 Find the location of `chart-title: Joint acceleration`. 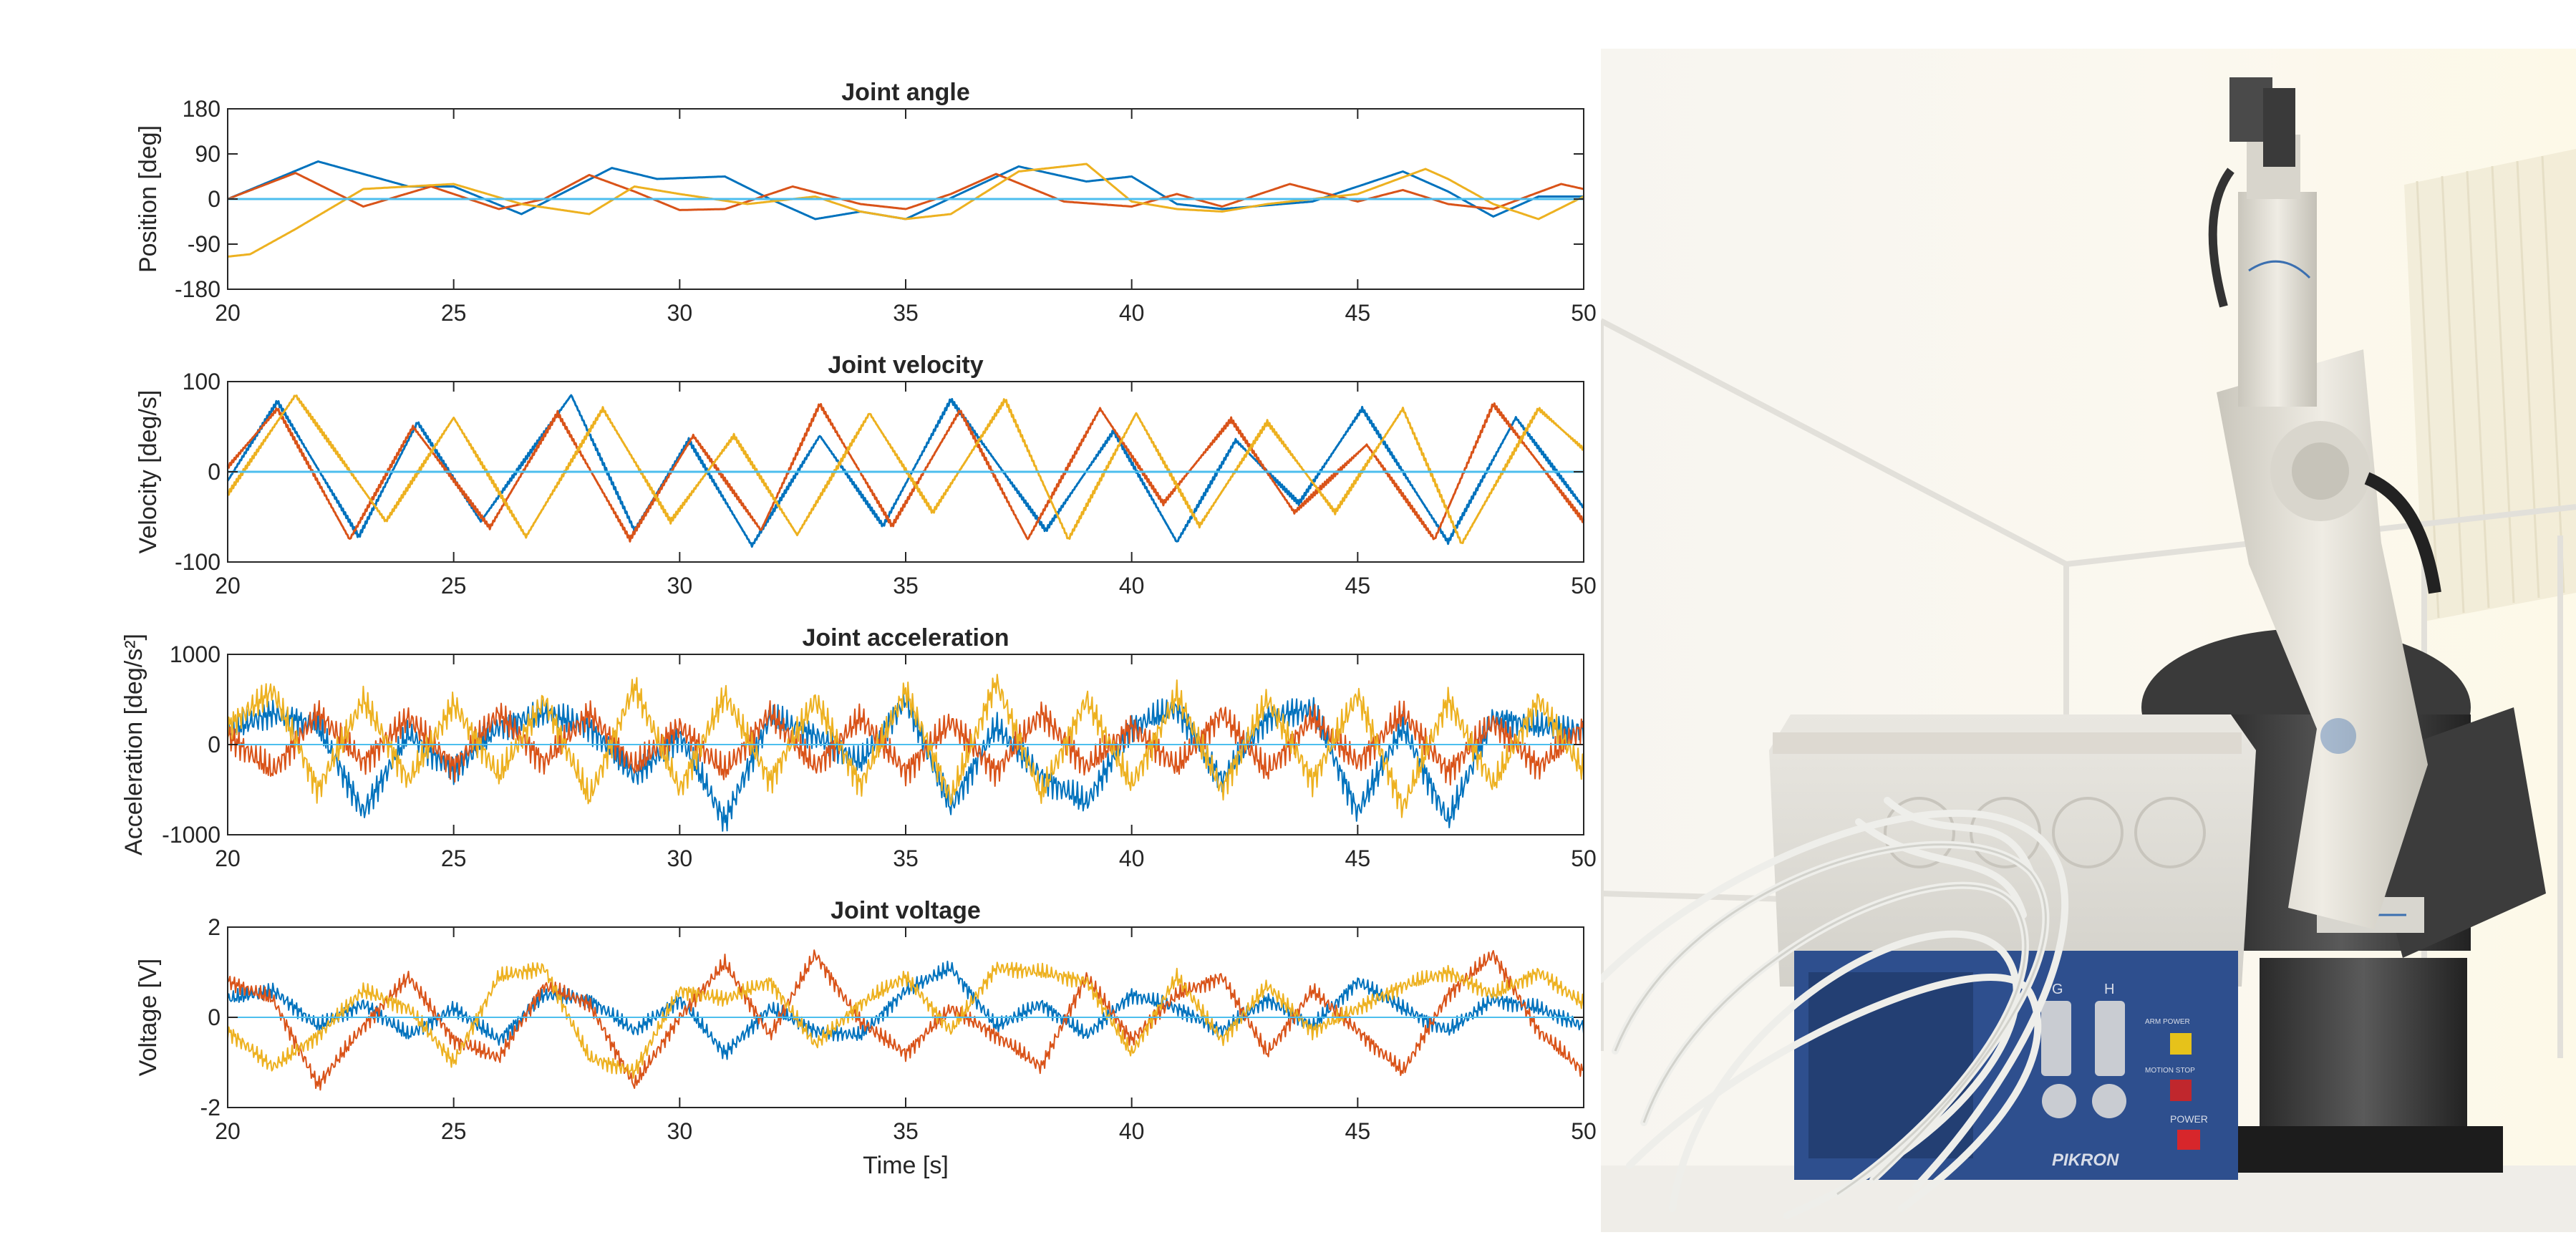

chart-title: Joint acceleration is located at coordinates (906, 637).